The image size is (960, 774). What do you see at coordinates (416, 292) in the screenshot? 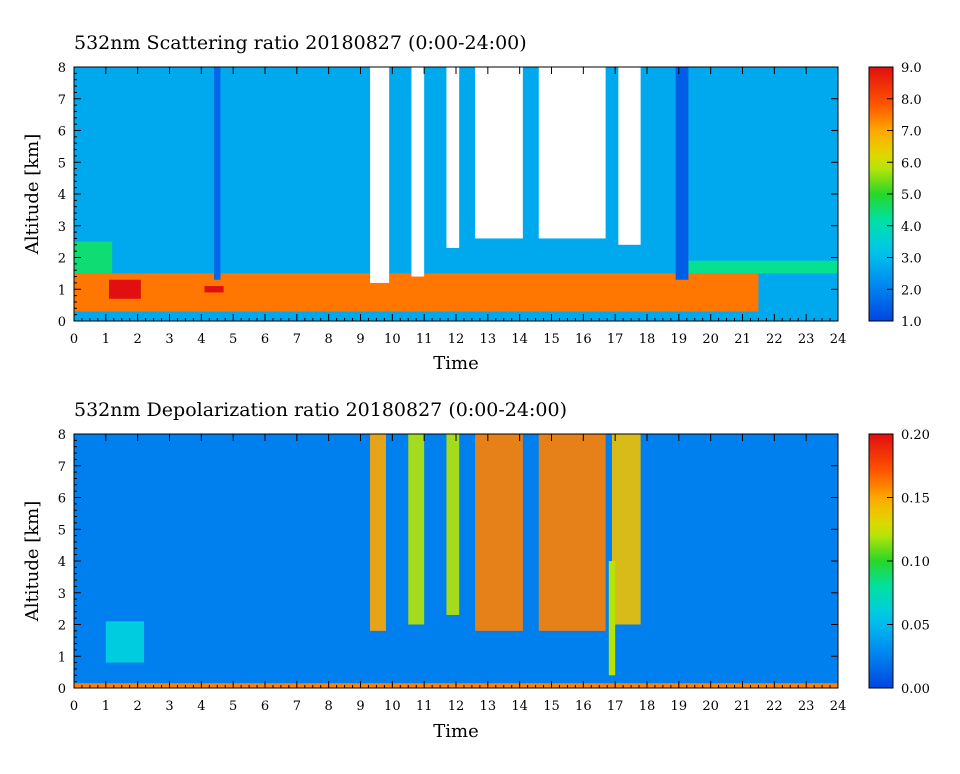
I see `scattering-aerosol-layer` at bounding box center [416, 292].